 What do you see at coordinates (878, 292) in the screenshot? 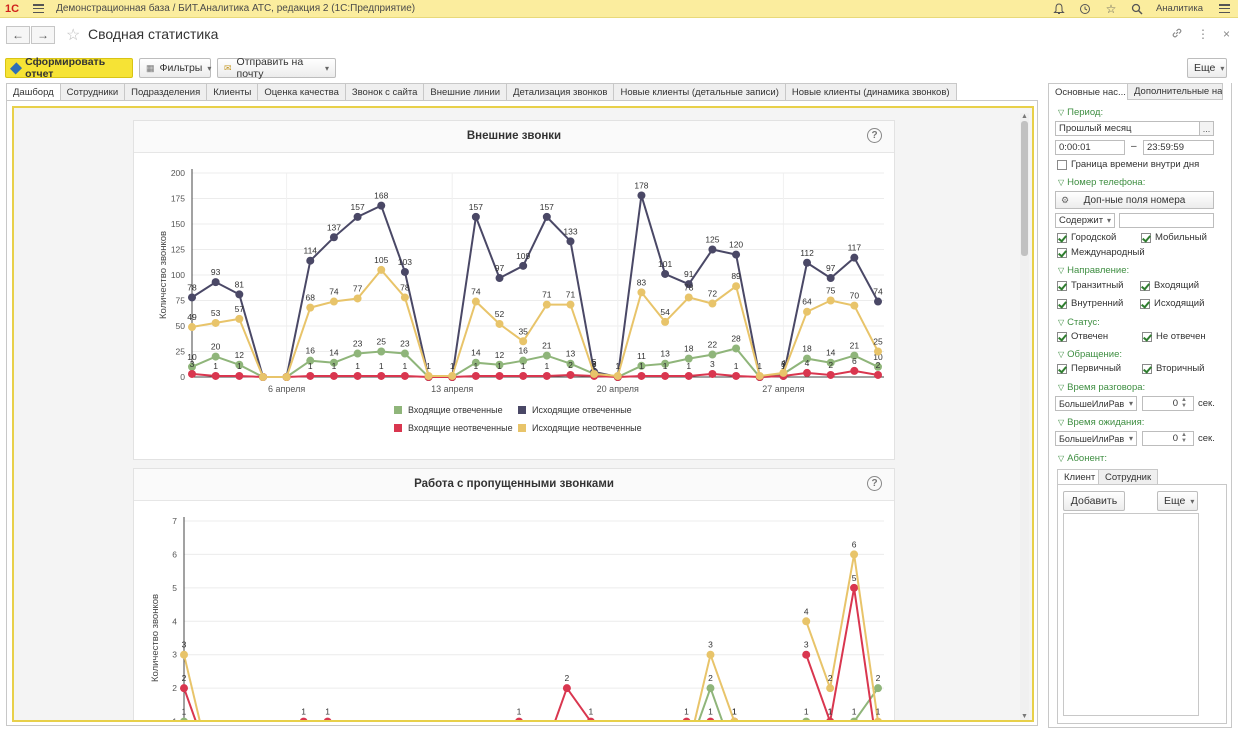
I see `data-label: 74` at bounding box center [878, 292].